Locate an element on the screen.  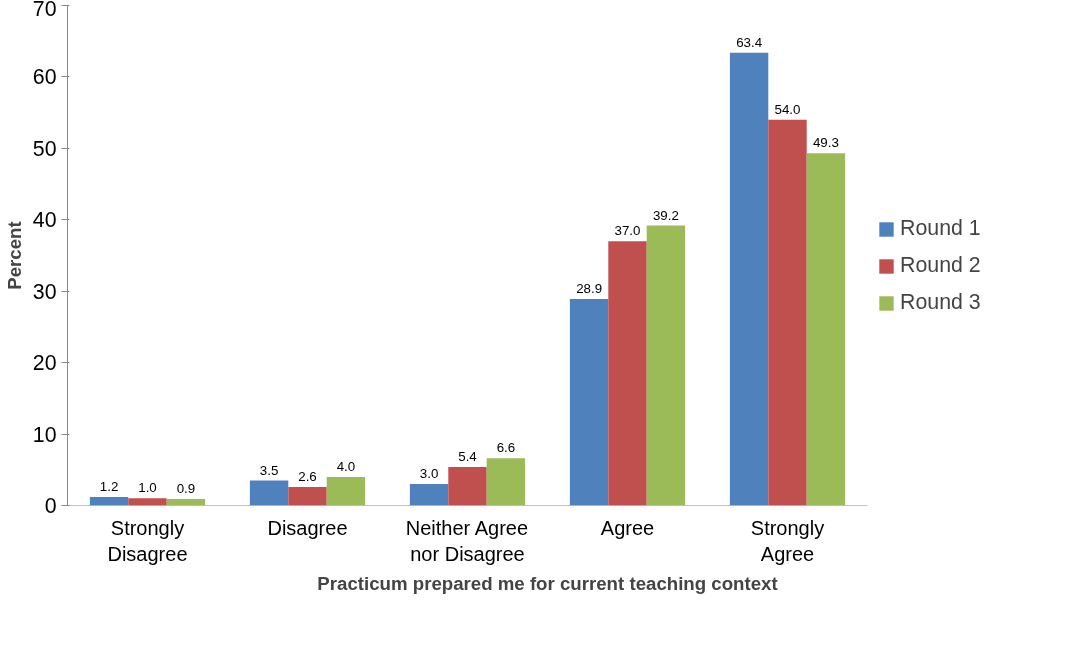
x-tick-label: Agree is located at coordinates (627, 527).